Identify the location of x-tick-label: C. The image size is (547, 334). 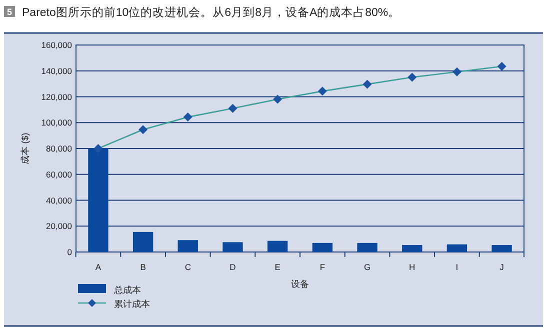
(187, 267).